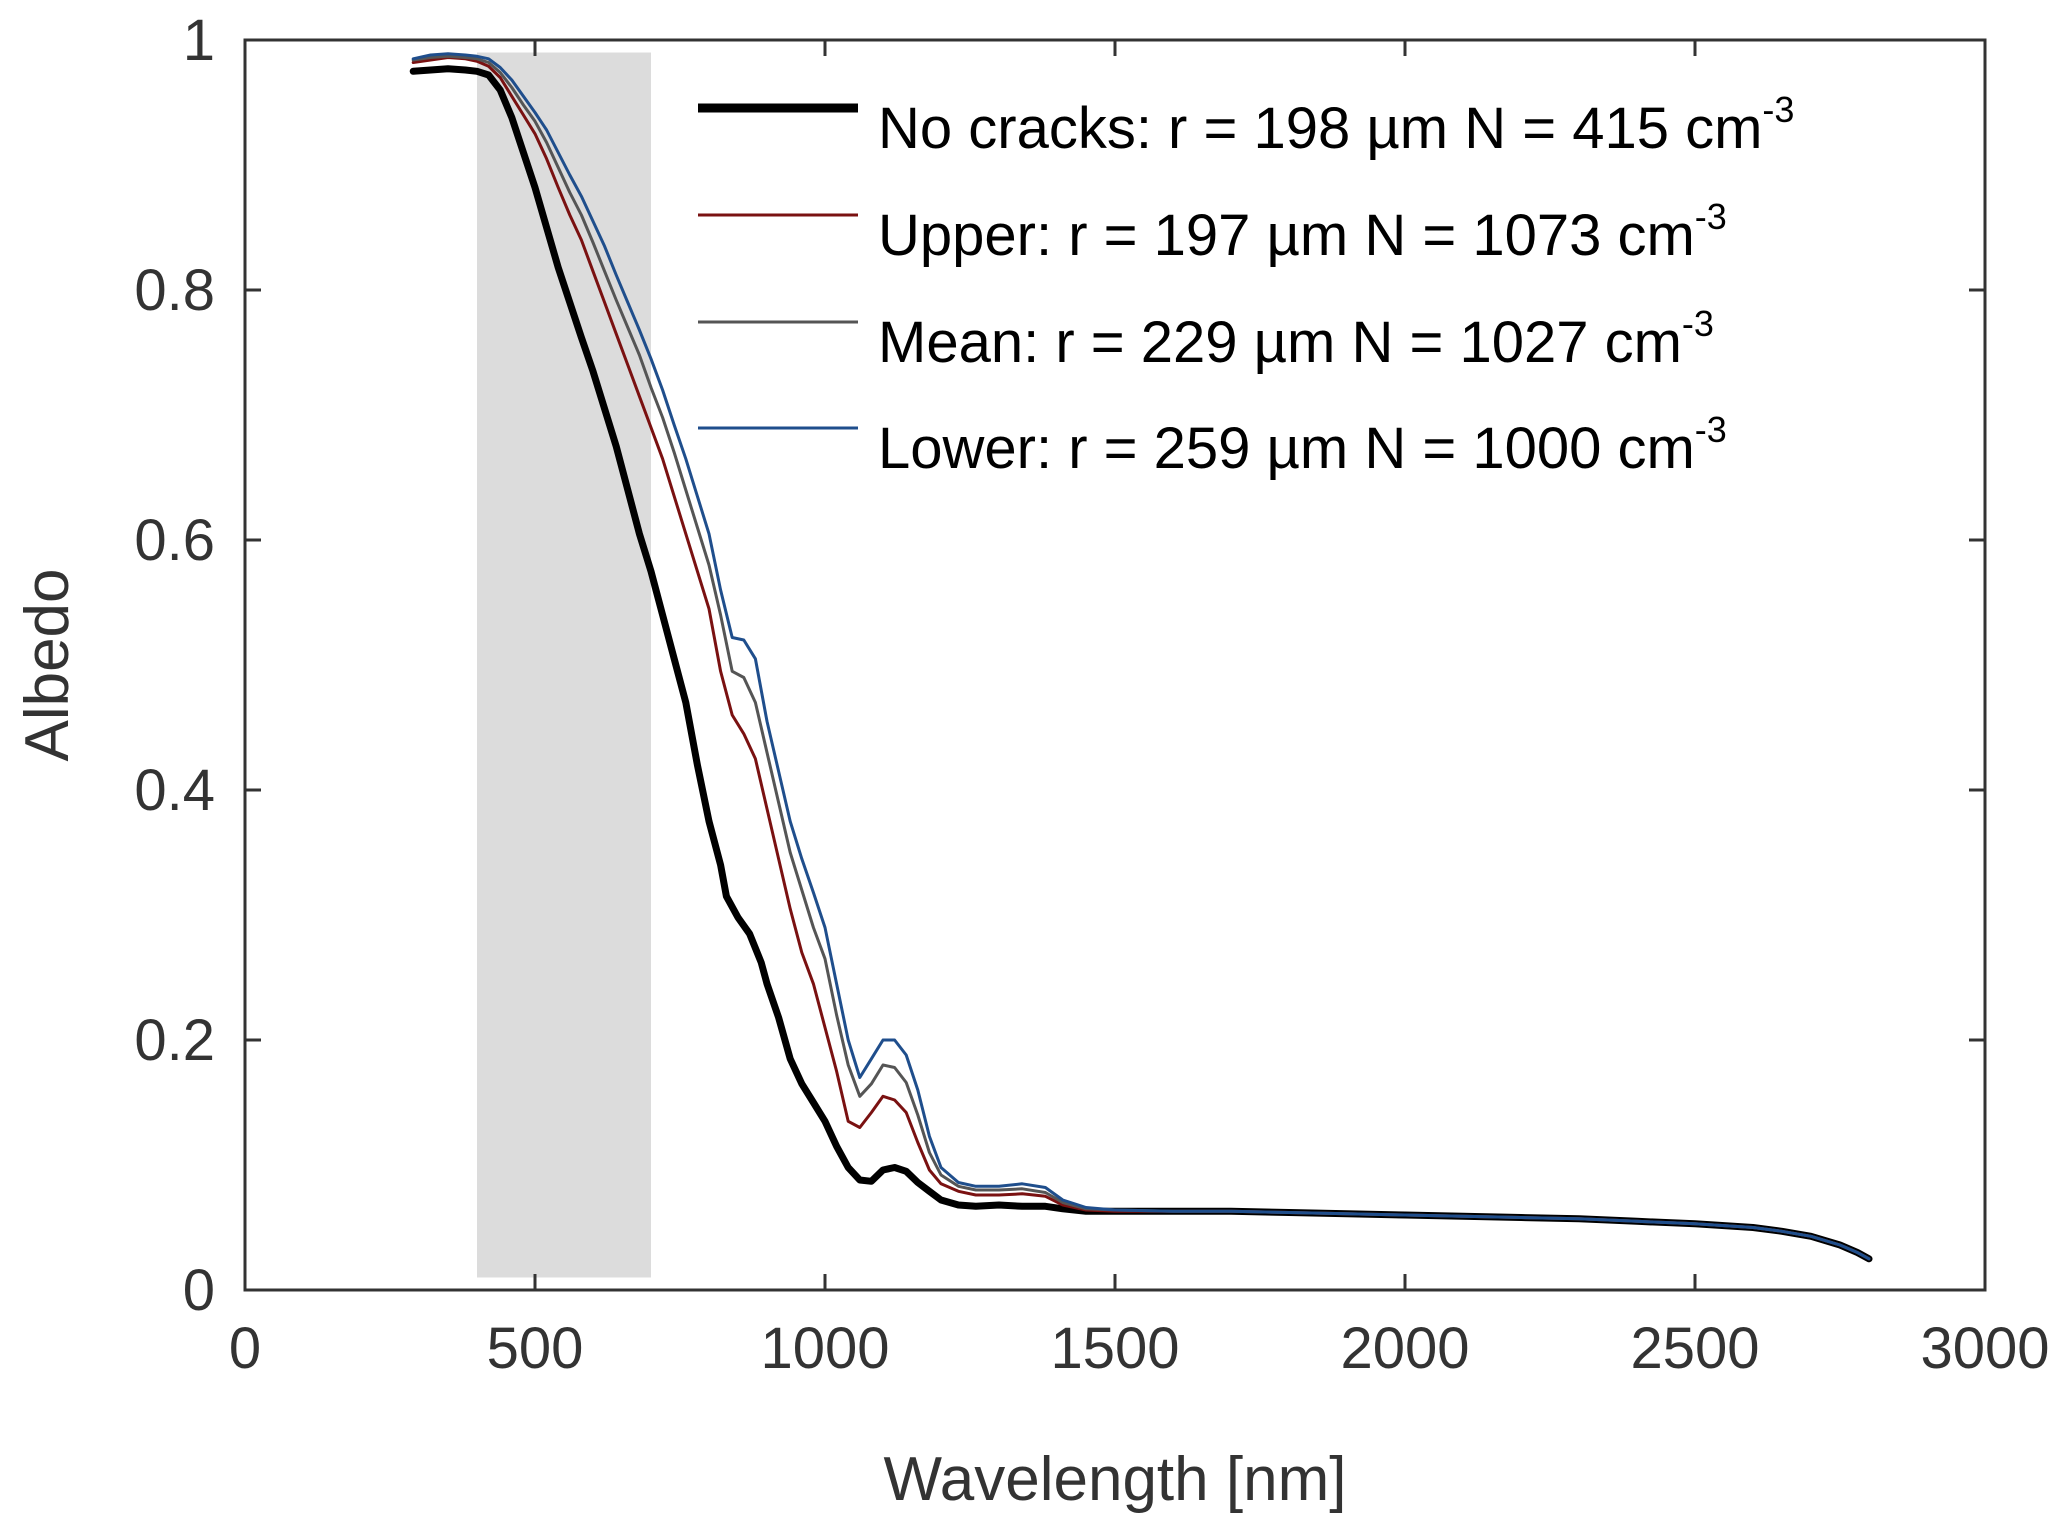 The width and height of the screenshot is (2067, 1531). Describe the element at coordinates (1336, 125) in the screenshot. I see `legend-label-no-cracks: No cracks: r = 198 µm N = 415 cm-3` at that location.